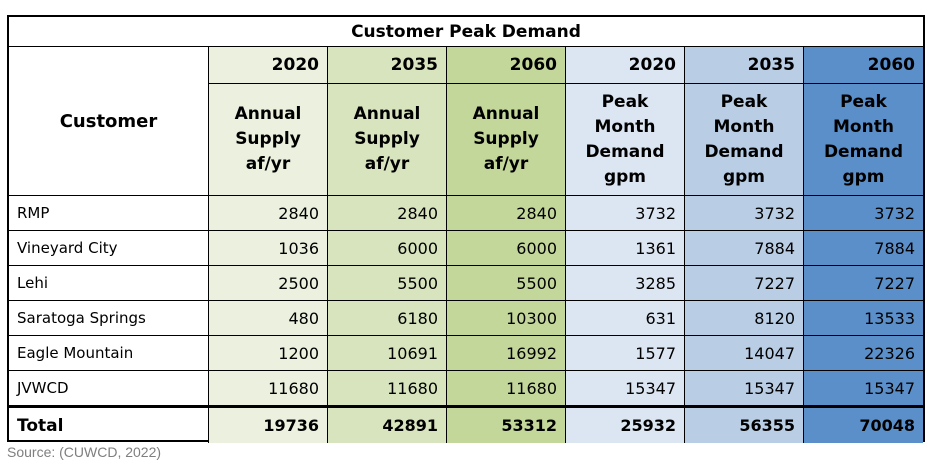 The image size is (931, 467). I want to click on row-name-rmp: RMP, so click(109, 213).